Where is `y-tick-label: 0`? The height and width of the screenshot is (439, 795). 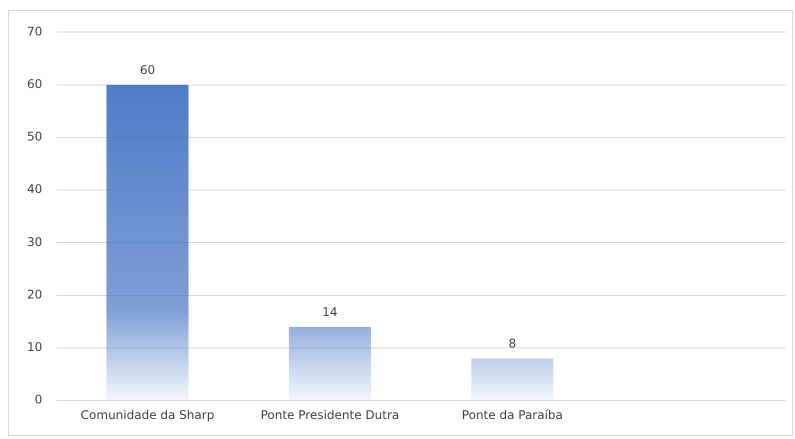 y-tick-label: 0 is located at coordinates (38, 399).